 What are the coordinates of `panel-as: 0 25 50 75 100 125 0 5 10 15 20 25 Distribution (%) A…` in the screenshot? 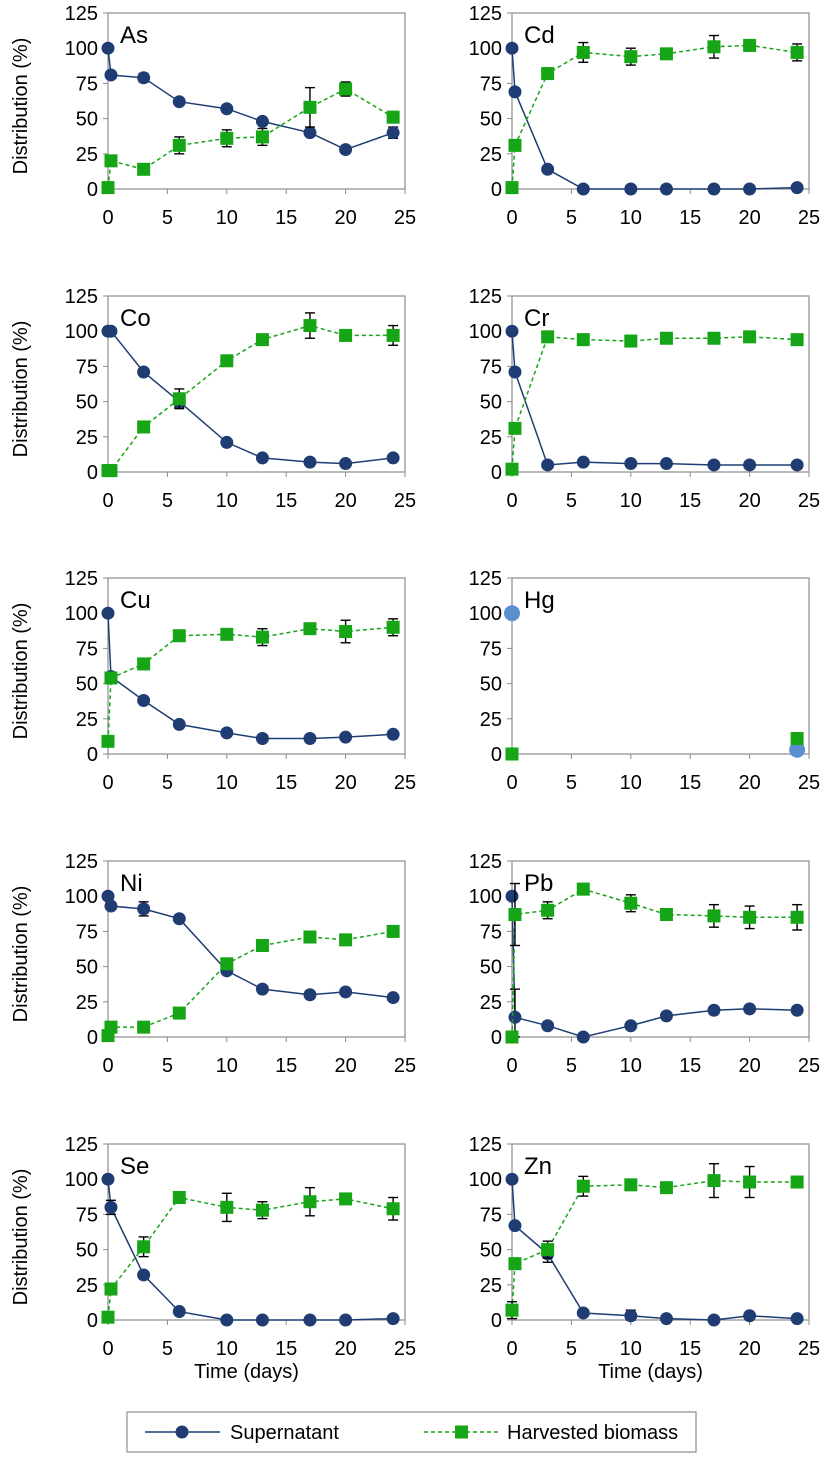 It's located at (213, 116).